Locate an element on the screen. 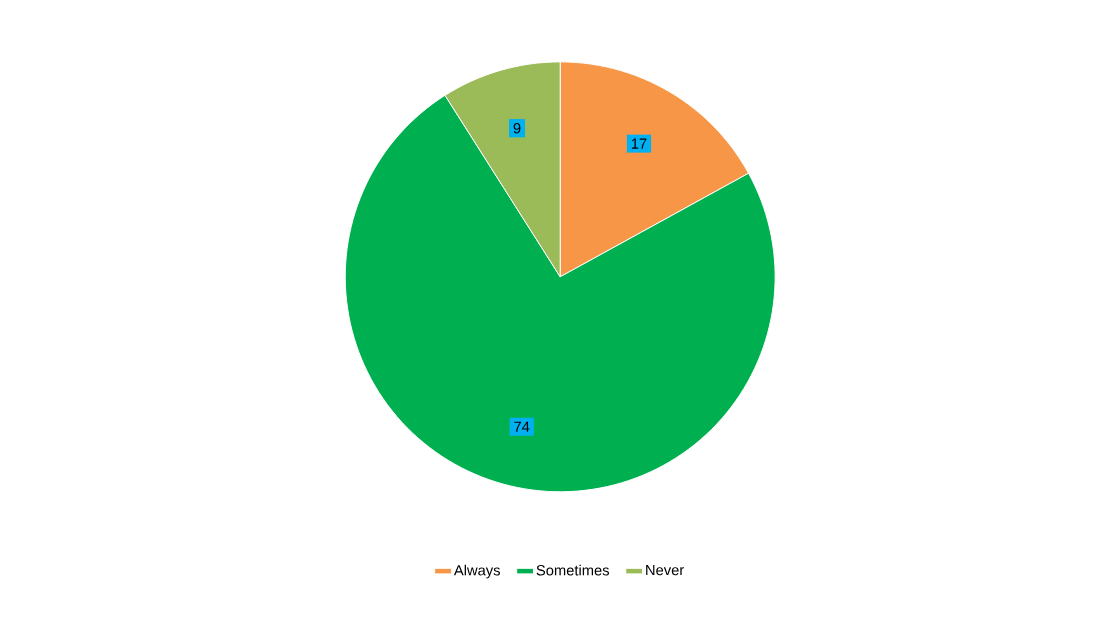 This screenshot has width=1104, height=641. data-label: 9 is located at coordinates (517, 128).